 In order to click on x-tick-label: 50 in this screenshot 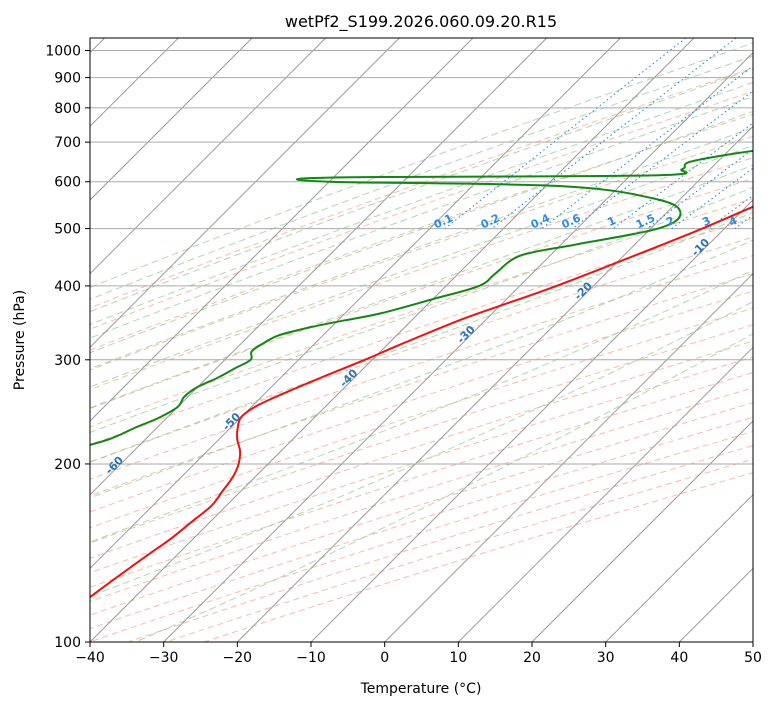, I will do `click(753, 658)`.